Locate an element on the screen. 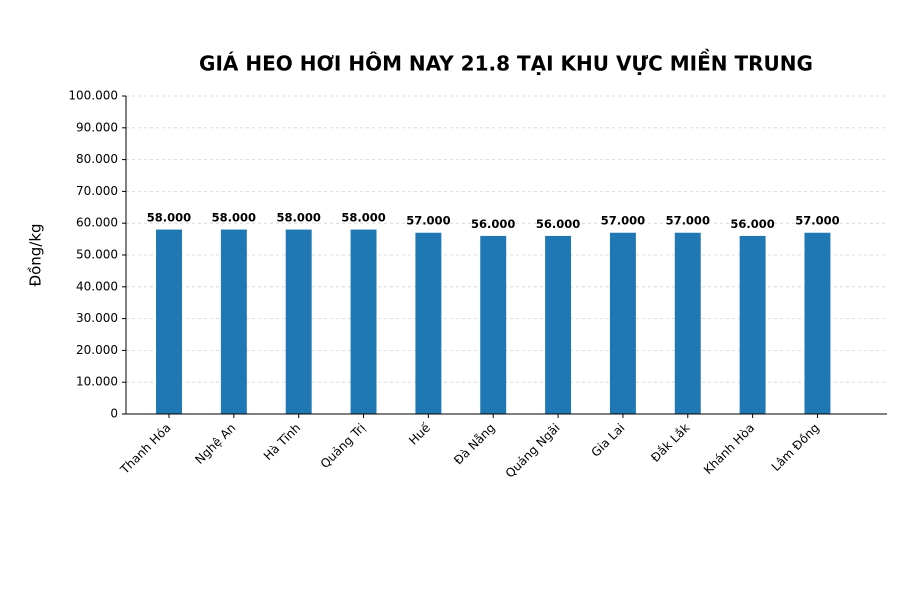 This screenshot has height=600, width=900. x-tick-label: Khánh Hòa is located at coordinates (729, 449).